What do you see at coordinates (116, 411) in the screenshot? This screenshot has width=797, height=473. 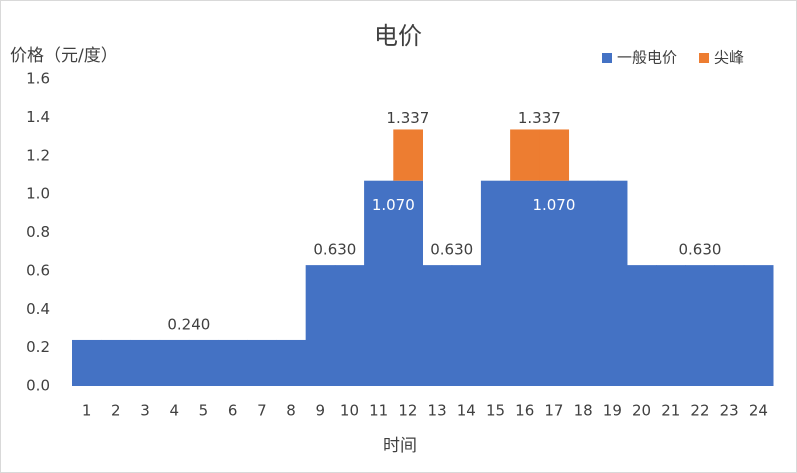 I see `x-tick-label: 2` at bounding box center [116, 411].